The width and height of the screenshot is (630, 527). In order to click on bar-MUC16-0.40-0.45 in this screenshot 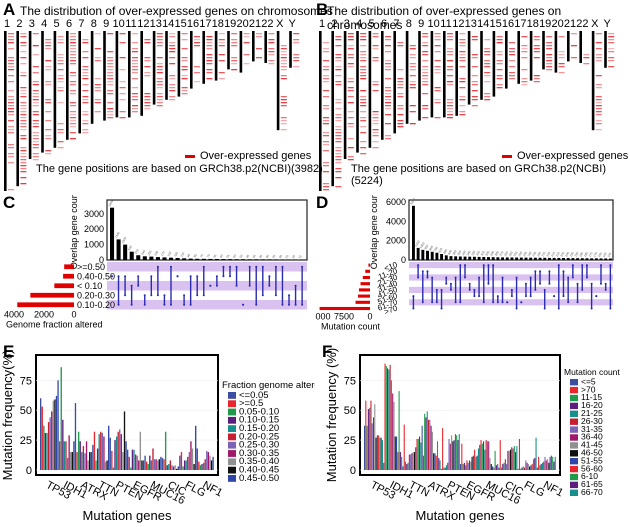, I will do `click(159, 464)`.